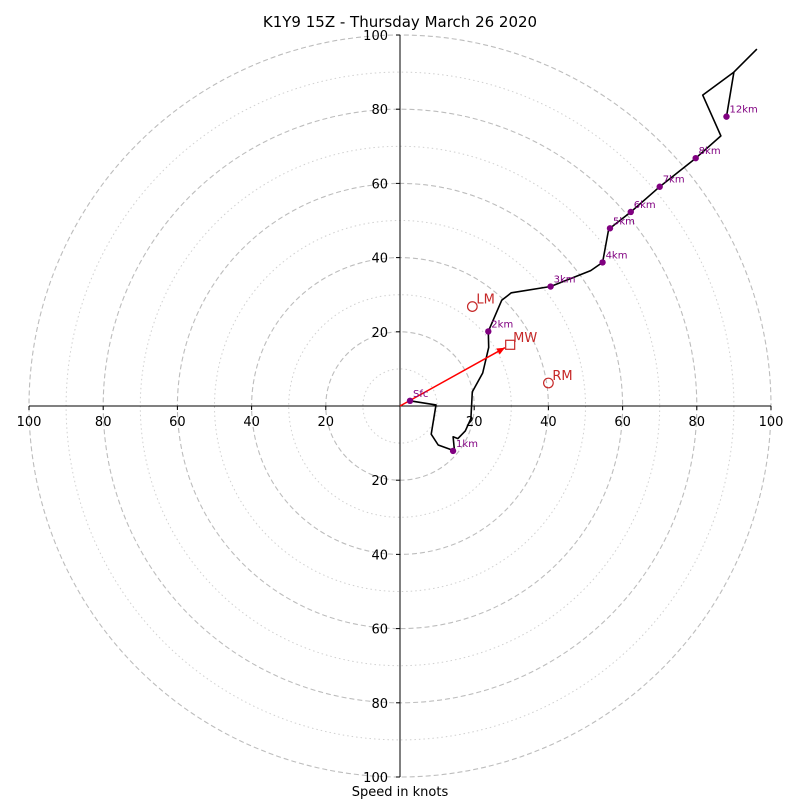 The height and width of the screenshot is (800, 800). Describe the element at coordinates (420, 394) in the screenshot. I see `height-label-sfc: Sfc` at that location.